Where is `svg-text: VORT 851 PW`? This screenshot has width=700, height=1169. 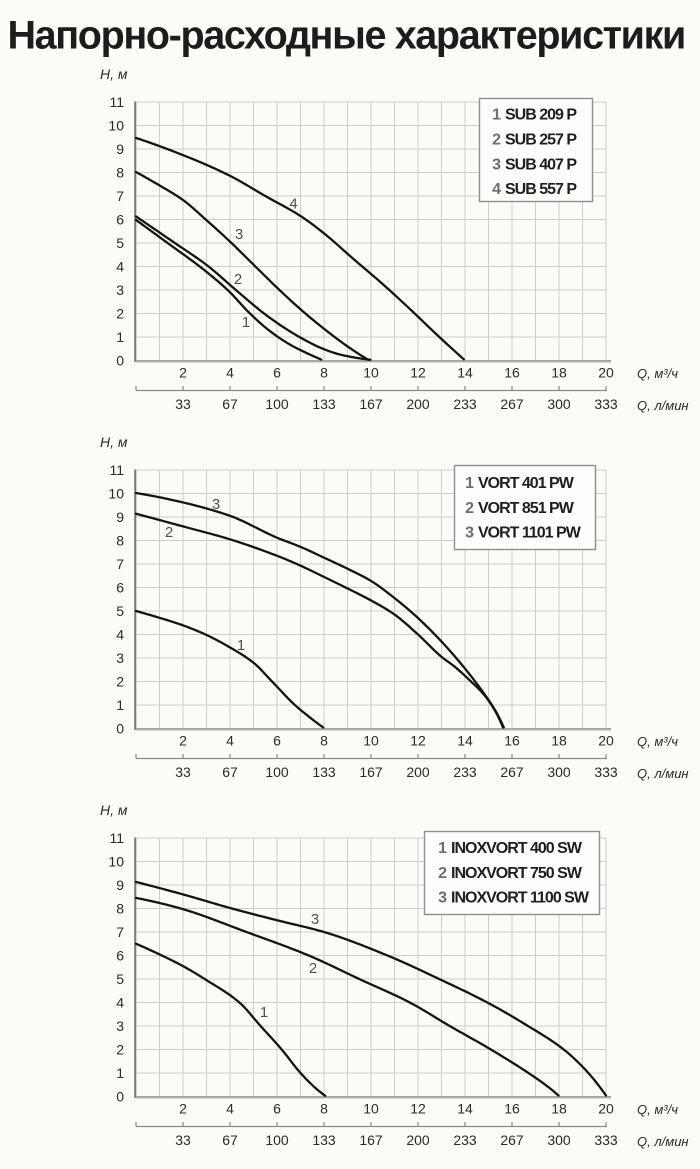 svg-text: VORT 851 PW is located at coordinates (526, 508).